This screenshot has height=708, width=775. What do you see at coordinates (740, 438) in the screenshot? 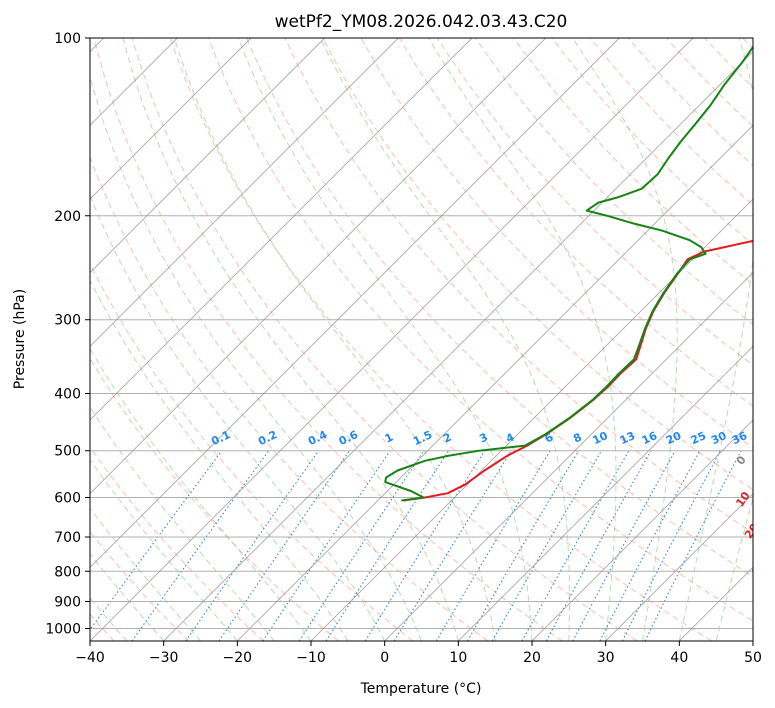
I see `mixing-ratio-label: 36` at bounding box center [740, 438].